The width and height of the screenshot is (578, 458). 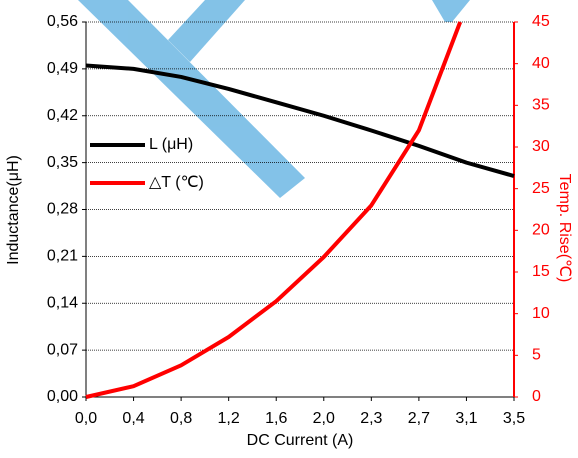 I want to click on y2-tick-label: 0, so click(x=536, y=396).